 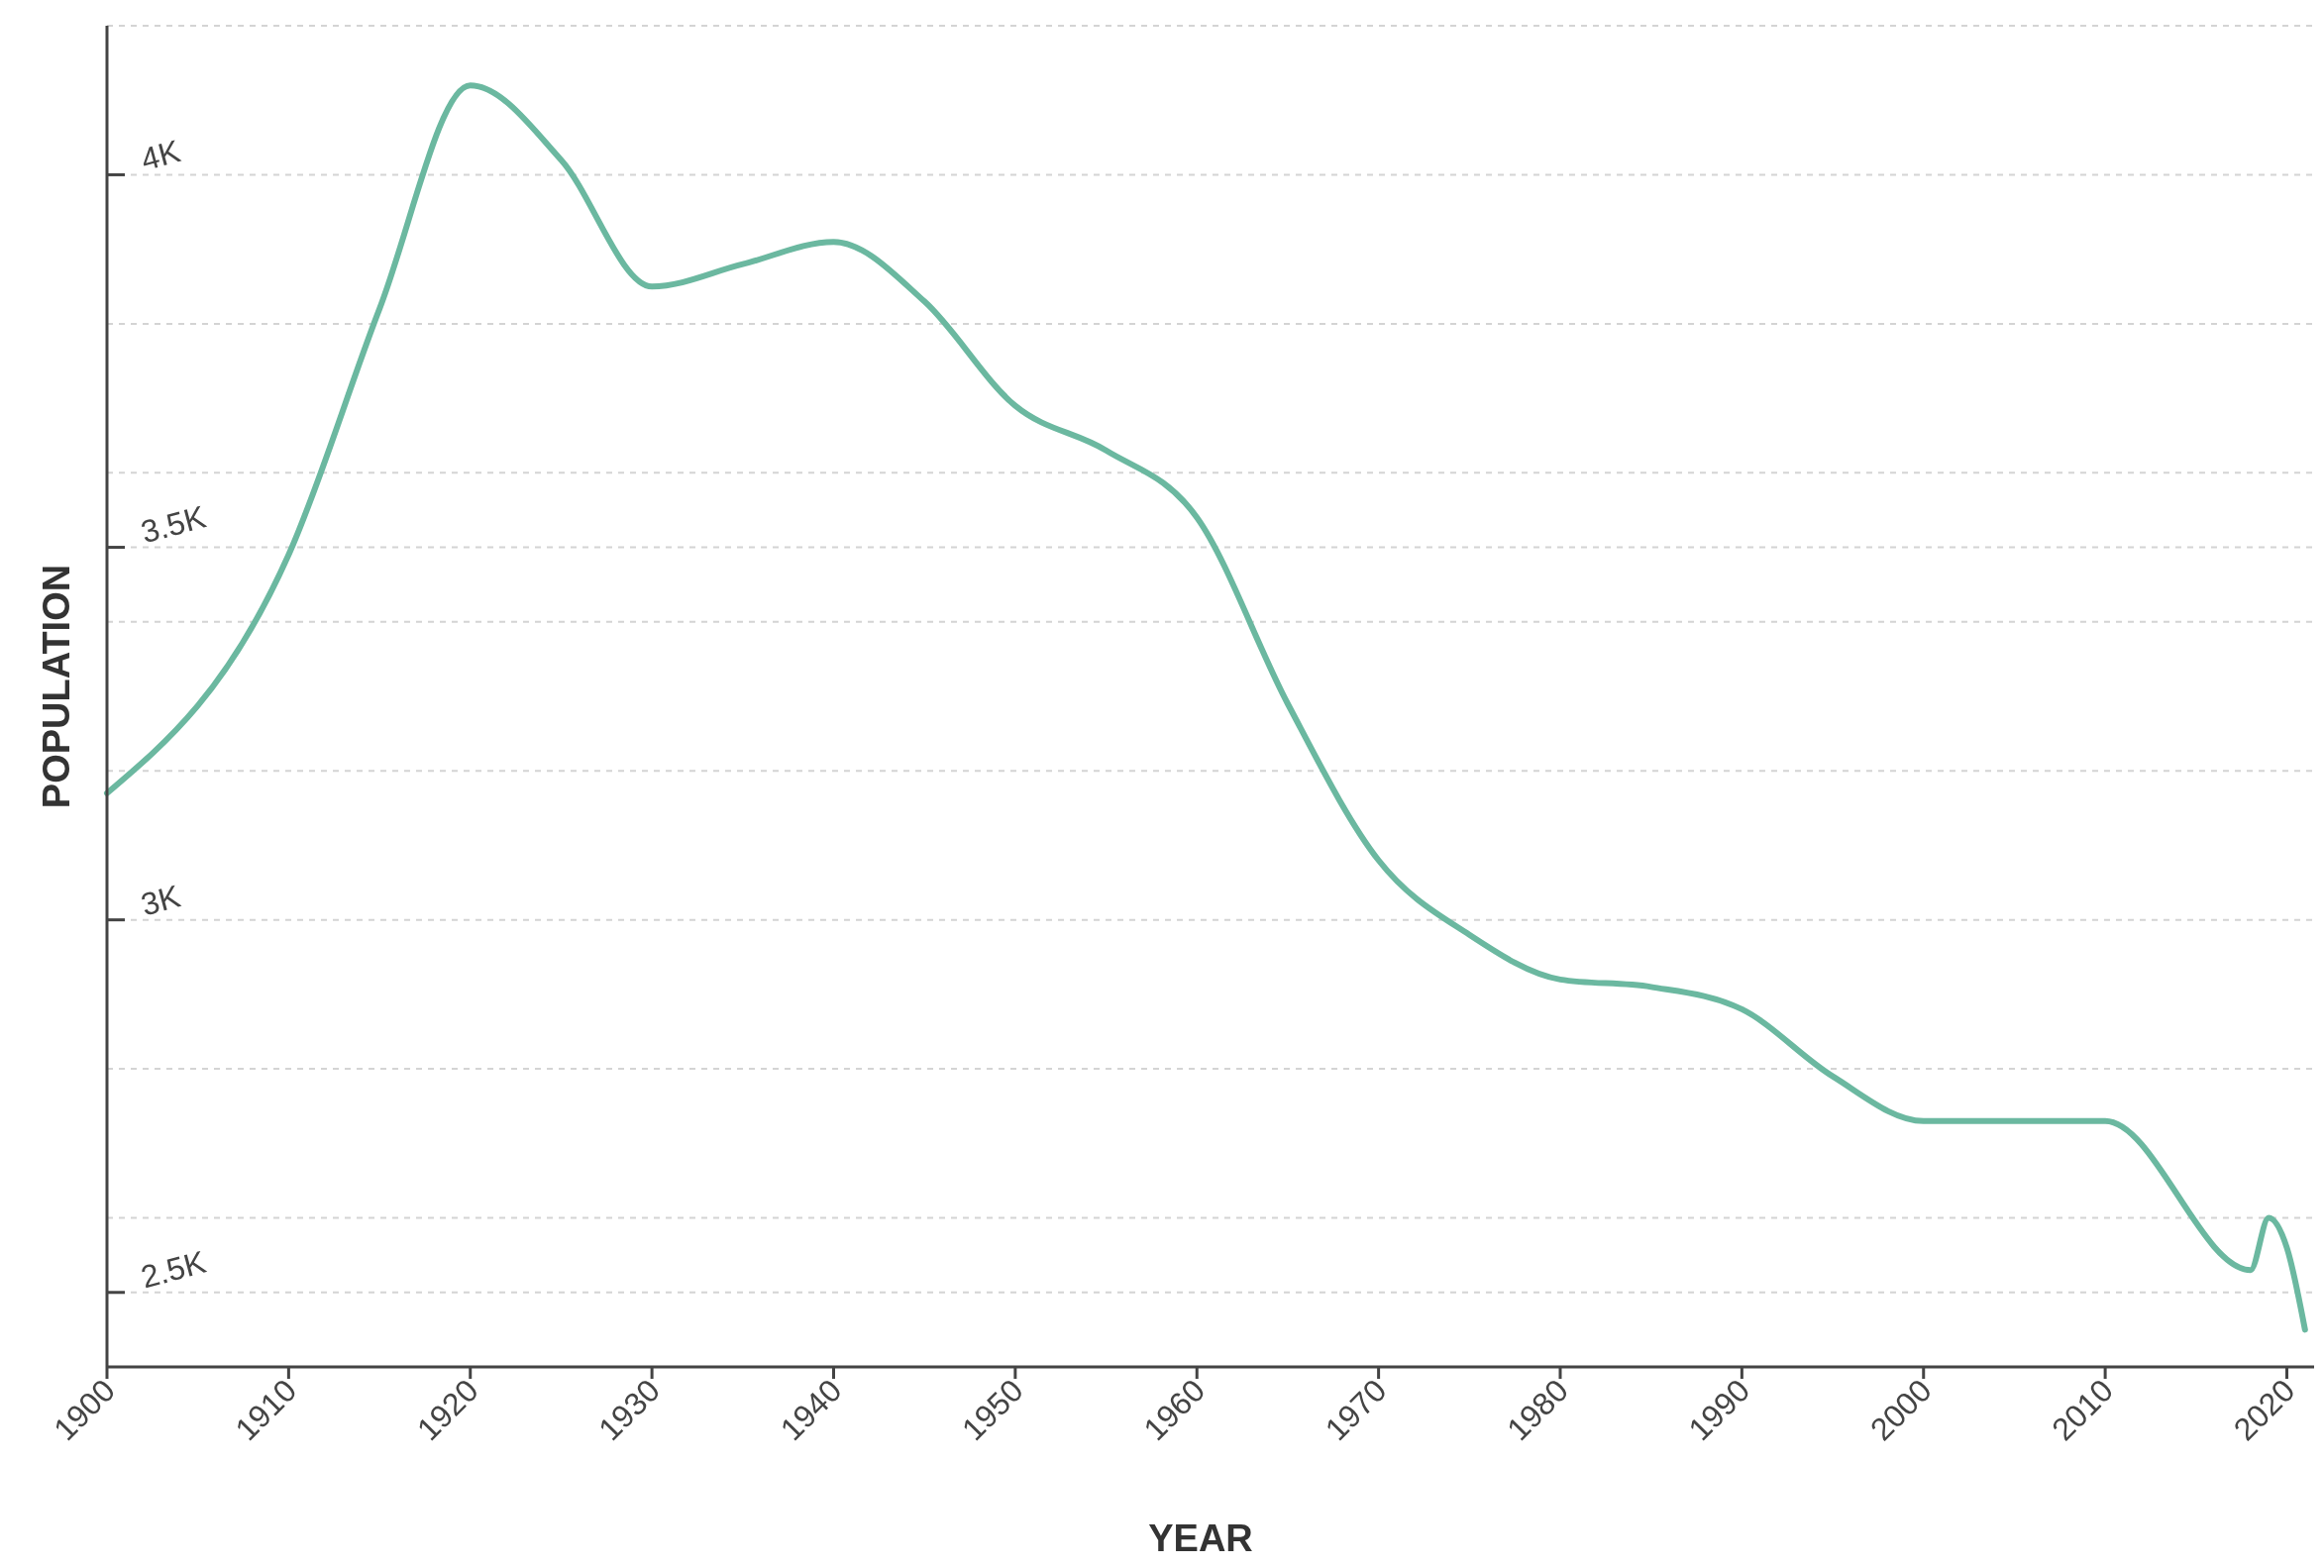 I want to click on y-tick-label: 2.5K, so click(x=173, y=1269).